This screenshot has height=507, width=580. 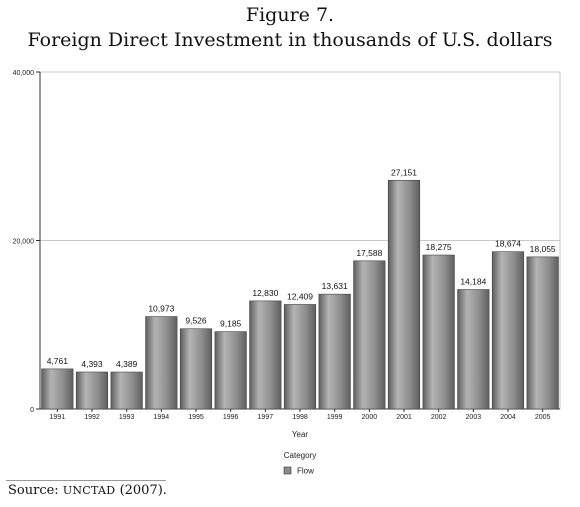 I want to click on y-tick-label: 0, so click(x=32, y=410).